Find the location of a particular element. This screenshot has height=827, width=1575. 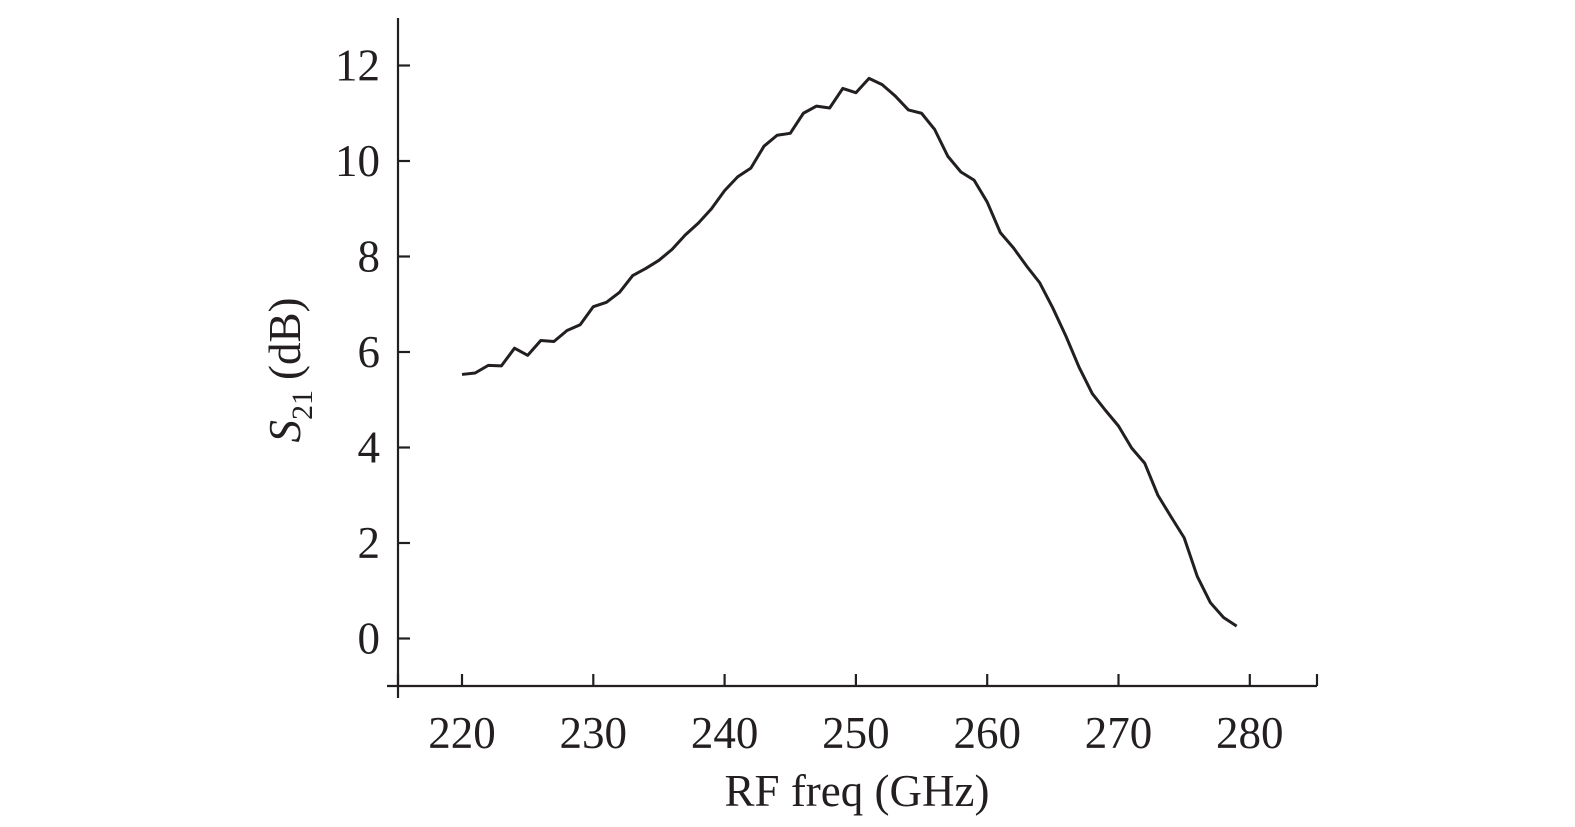

x-tick-label: 260 is located at coordinates (987, 733).